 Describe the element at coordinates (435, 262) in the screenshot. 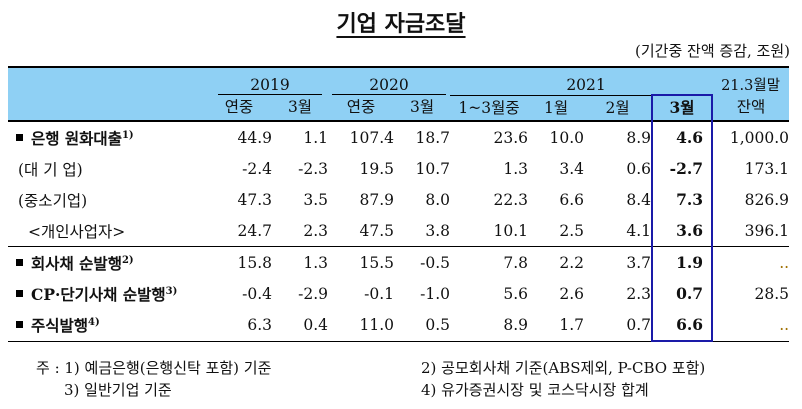

I see `cell: -0.5` at that location.